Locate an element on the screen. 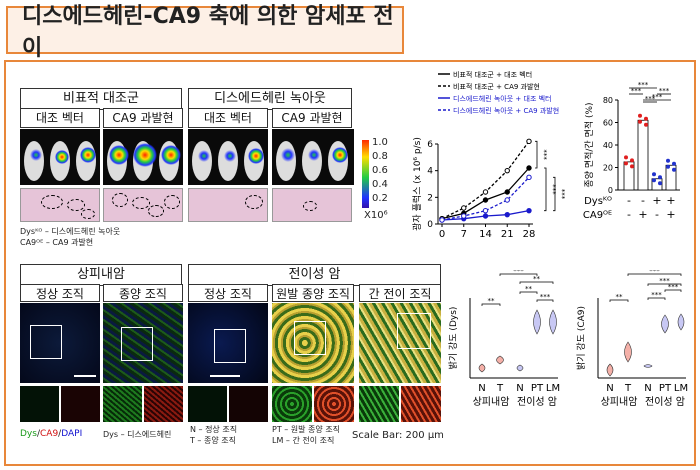  sig-label-0: *** is located at coordinates (544, 154).